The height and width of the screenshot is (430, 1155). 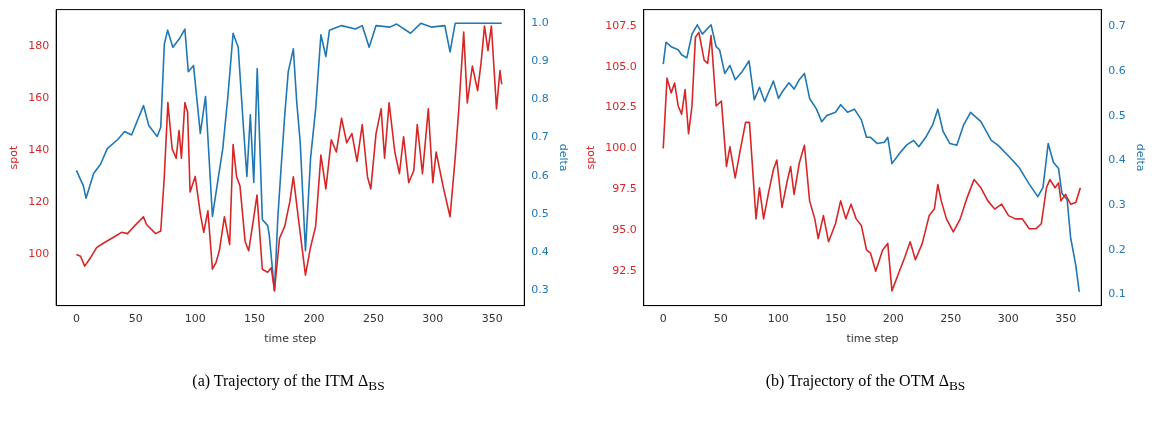 What do you see at coordinates (1117, 249) in the screenshot?
I see `y2-tick-label: 0.2` at bounding box center [1117, 249].